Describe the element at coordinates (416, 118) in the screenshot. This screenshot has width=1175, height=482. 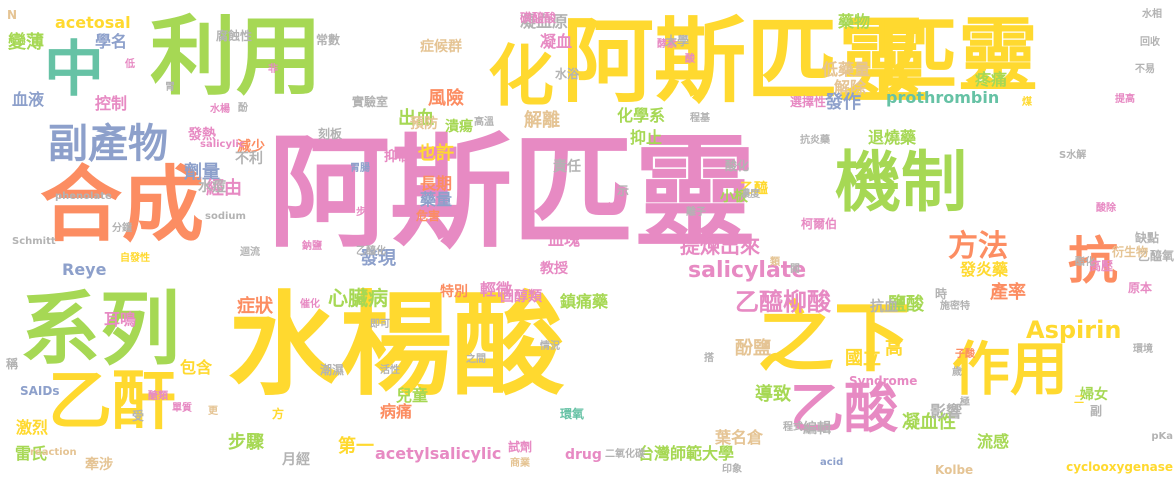
I see `cloud-word: 出血` at that location.